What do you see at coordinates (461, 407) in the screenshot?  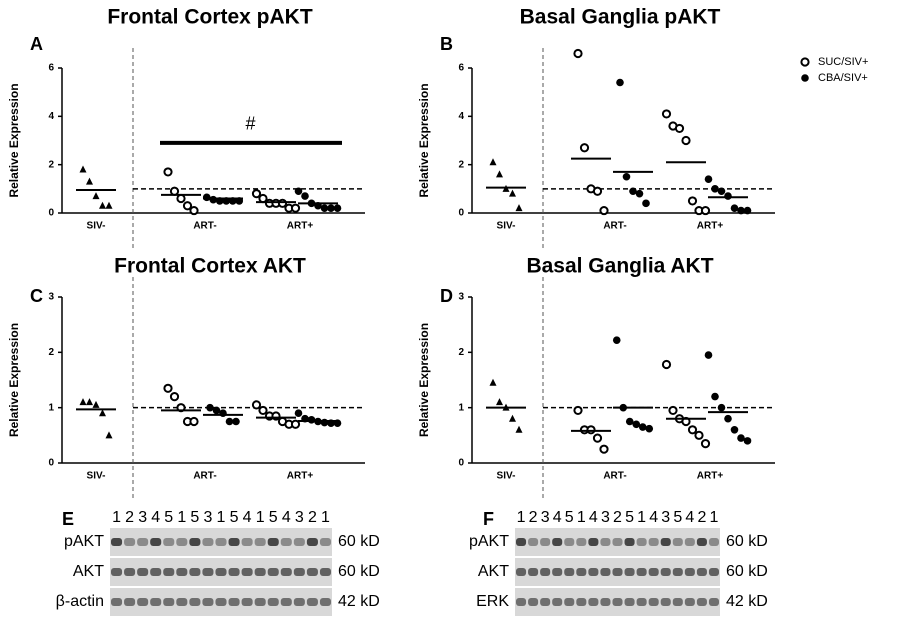 I see `y-tick-label: 1` at bounding box center [461, 407].